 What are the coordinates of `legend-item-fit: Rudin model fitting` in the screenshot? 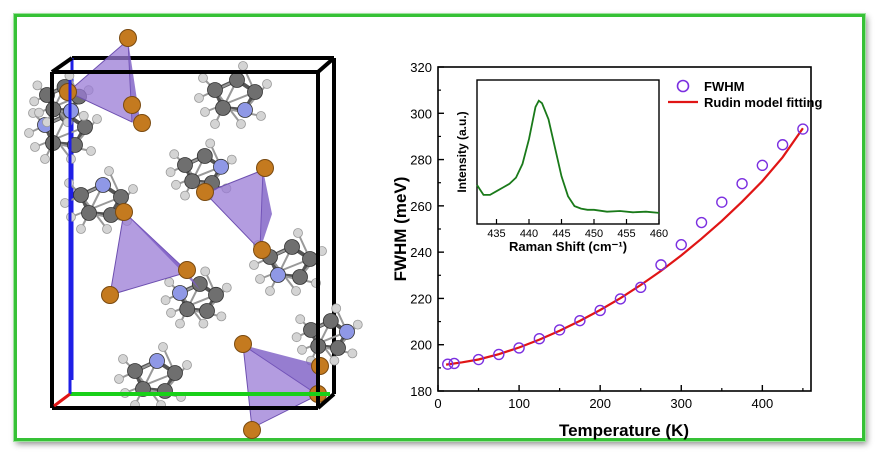 It's located at (745, 102).